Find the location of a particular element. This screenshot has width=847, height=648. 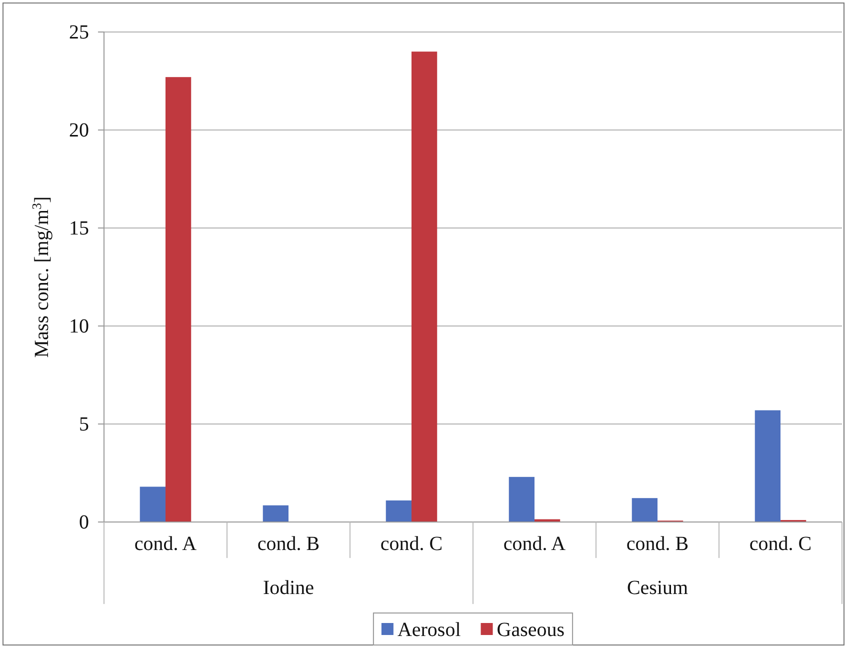

y-tick-label: 25 is located at coordinates (79, 32).